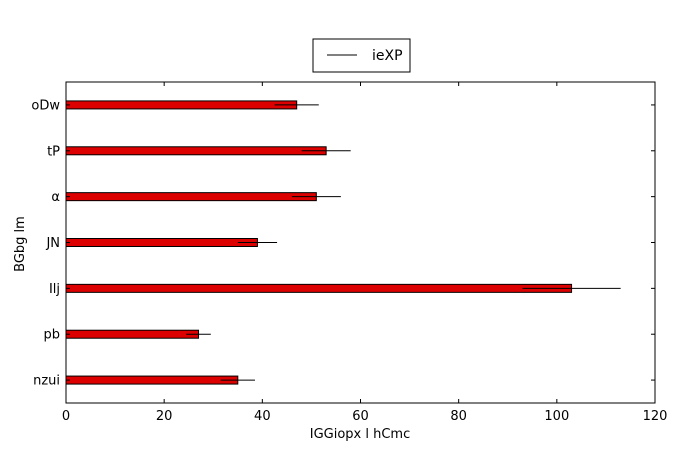 The height and width of the screenshot is (456, 684). Describe the element at coordinates (361, 55) in the screenshot. I see `legend: ieXP` at that location.